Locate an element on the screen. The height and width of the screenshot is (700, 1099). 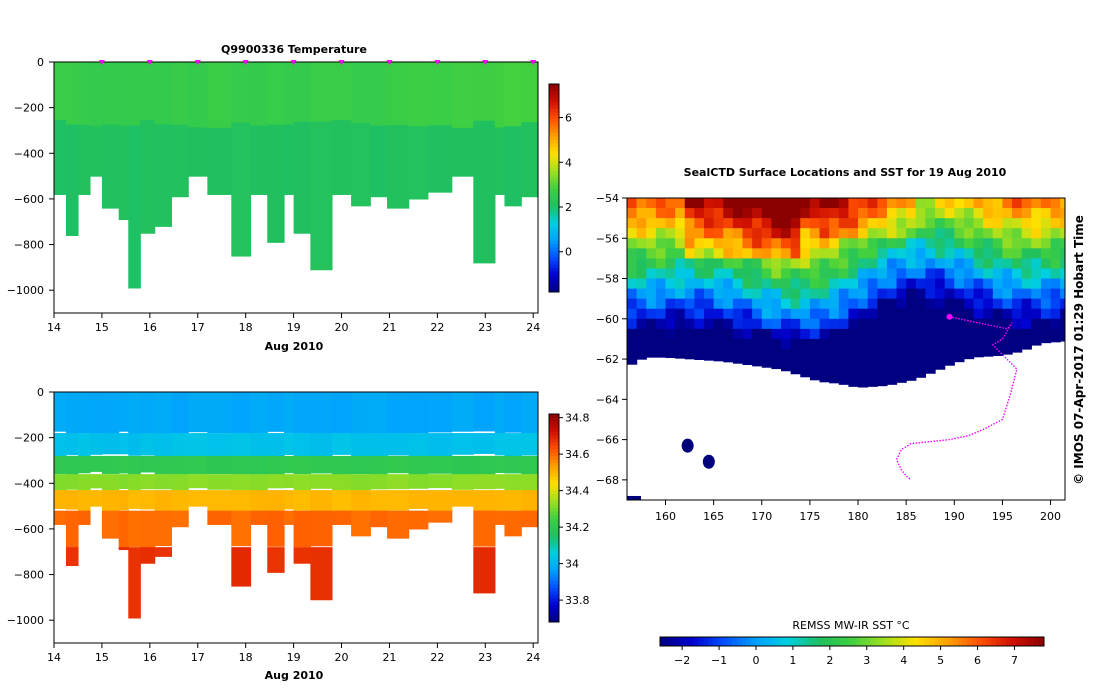
x-tick-label: 14 is located at coordinates (54, 657).